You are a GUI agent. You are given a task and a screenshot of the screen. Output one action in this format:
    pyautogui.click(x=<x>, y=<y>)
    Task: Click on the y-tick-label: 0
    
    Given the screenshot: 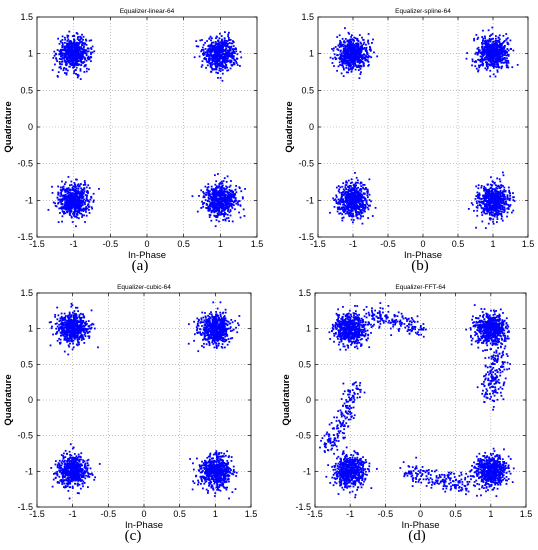 What is the action you would take?
    pyautogui.click(x=30, y=127)
    